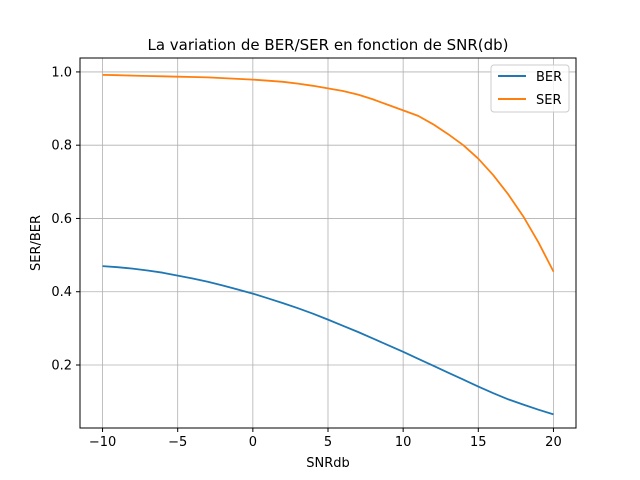 The image size is (640, 480). What do you see at coordinates (36, 243) in the screenshot?
I see `y-axis-label: SER/BER` at bounding box center [36, 243].